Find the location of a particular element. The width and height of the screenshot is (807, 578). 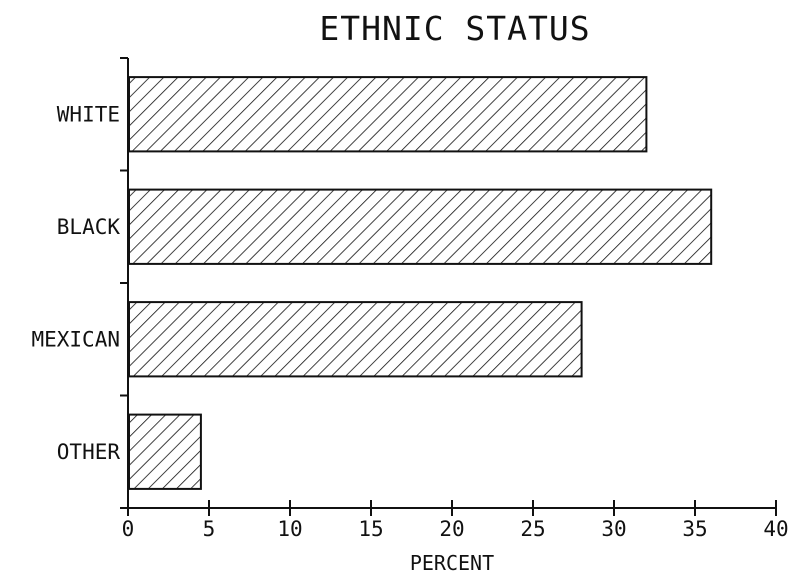

bar-black is located at coordinates (420, 226).